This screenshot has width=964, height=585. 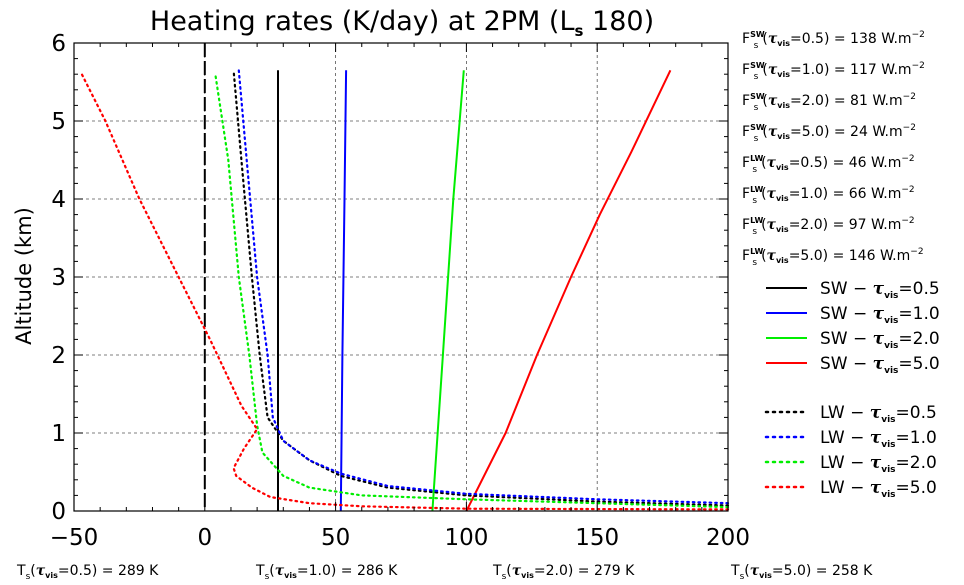 I want to click on surface-temperature-2: Ts(τvis=2.0) = 279 K, so click(x=563, y=572).